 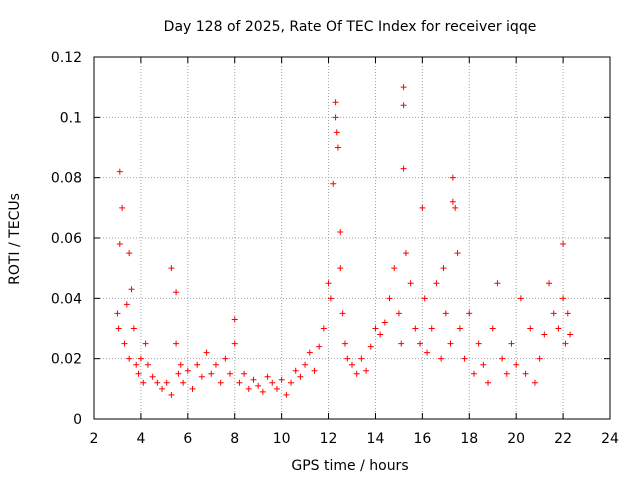 What do you see at coordinates (140, 439) in the screenshot?
I see `x-tick-label: 4` at bounding box center [140, 439].